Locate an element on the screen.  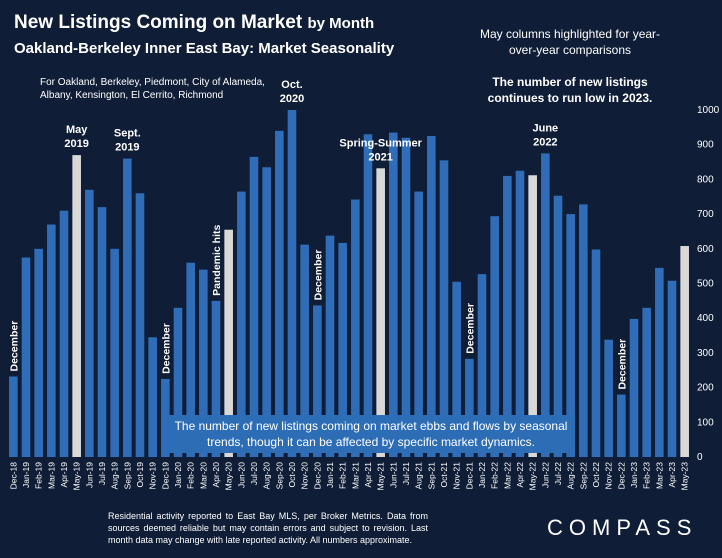
x-tick-label: Oct-22 is located at coordinates (596, 475).